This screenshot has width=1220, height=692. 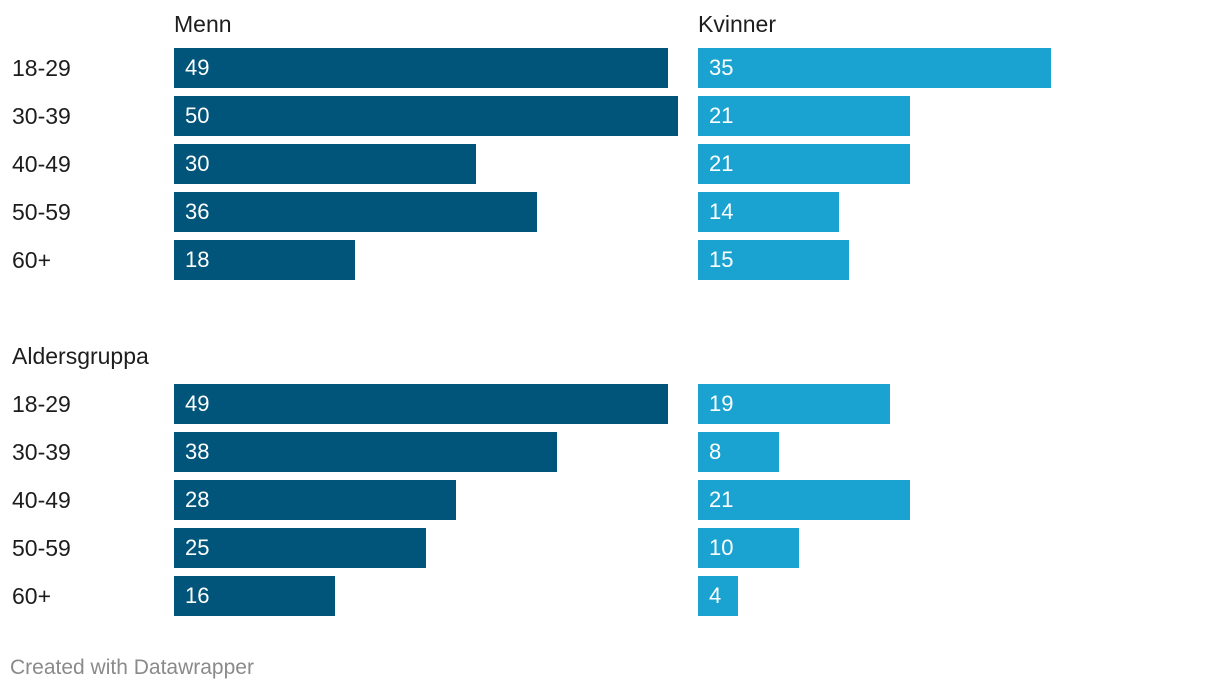 What do you see at coordinates (197, 451) in the screenshot?
I see `bar-value-label: 38` at bounding box center [197, 451].